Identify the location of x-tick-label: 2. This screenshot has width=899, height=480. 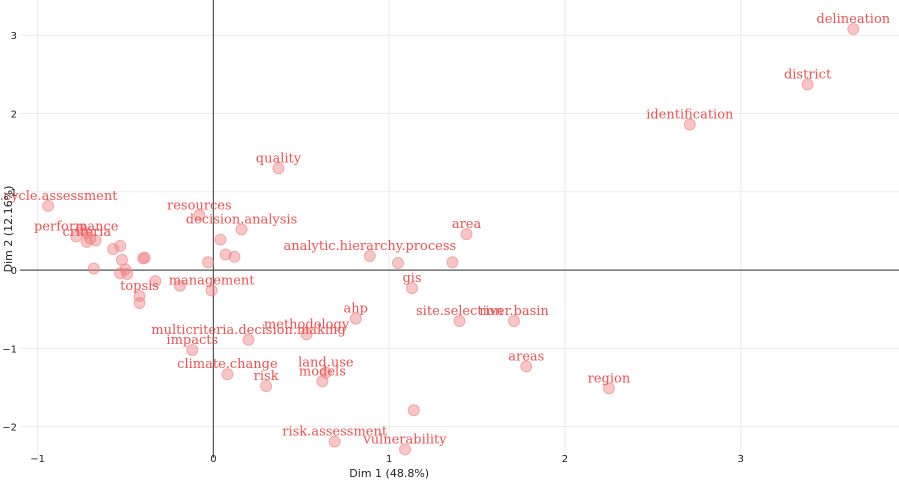
(565, 459).